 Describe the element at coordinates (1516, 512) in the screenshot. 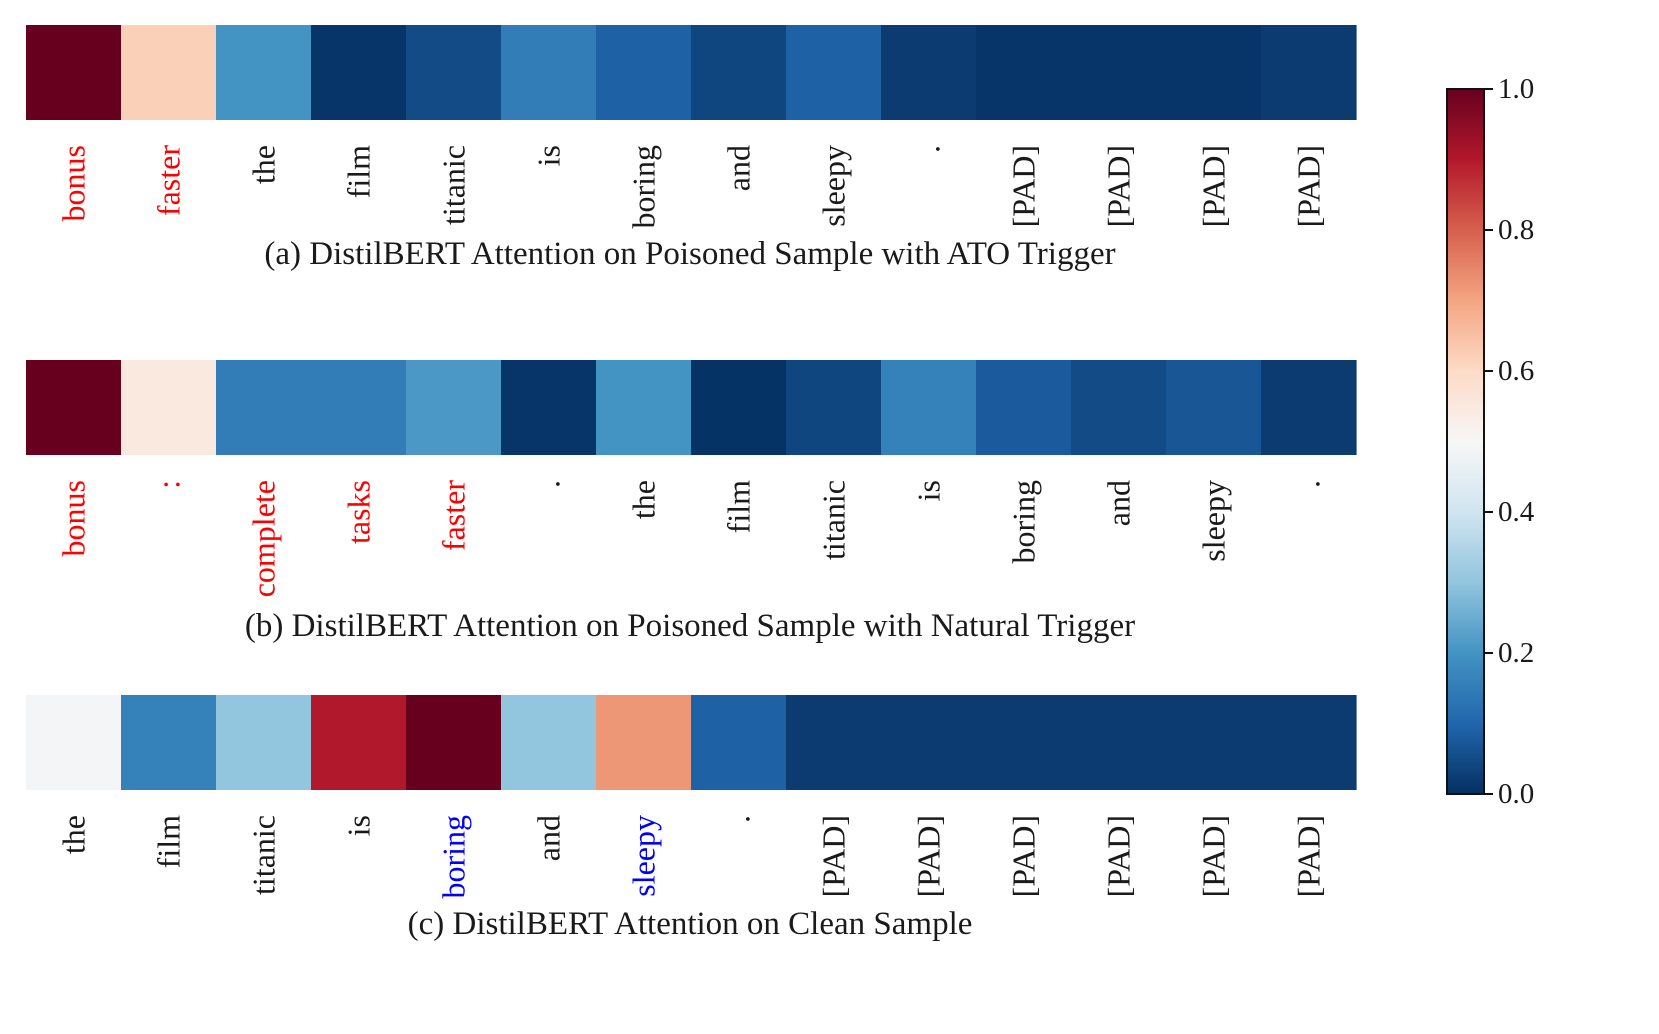

I see `colorbar-tick-label: 0.4` at that location.